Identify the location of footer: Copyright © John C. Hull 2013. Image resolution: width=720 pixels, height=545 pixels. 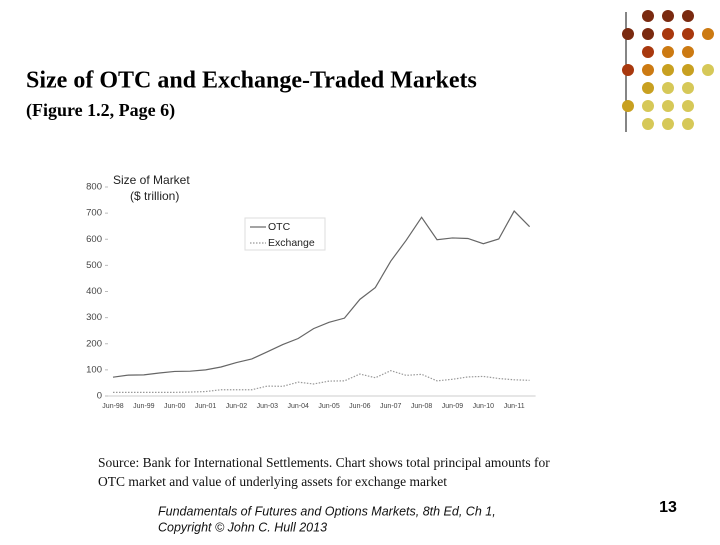
(242, 527).